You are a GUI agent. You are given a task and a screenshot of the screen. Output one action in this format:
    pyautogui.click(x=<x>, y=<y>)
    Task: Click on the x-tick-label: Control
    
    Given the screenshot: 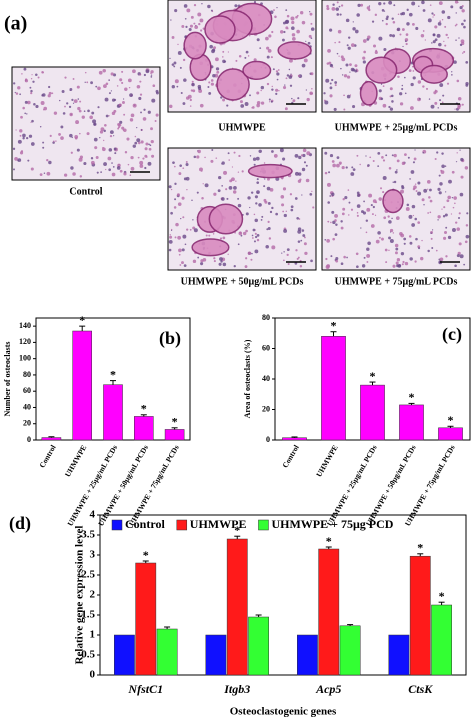 What is the action you would take?
    pyautogui.click(x=290, y=456)
    